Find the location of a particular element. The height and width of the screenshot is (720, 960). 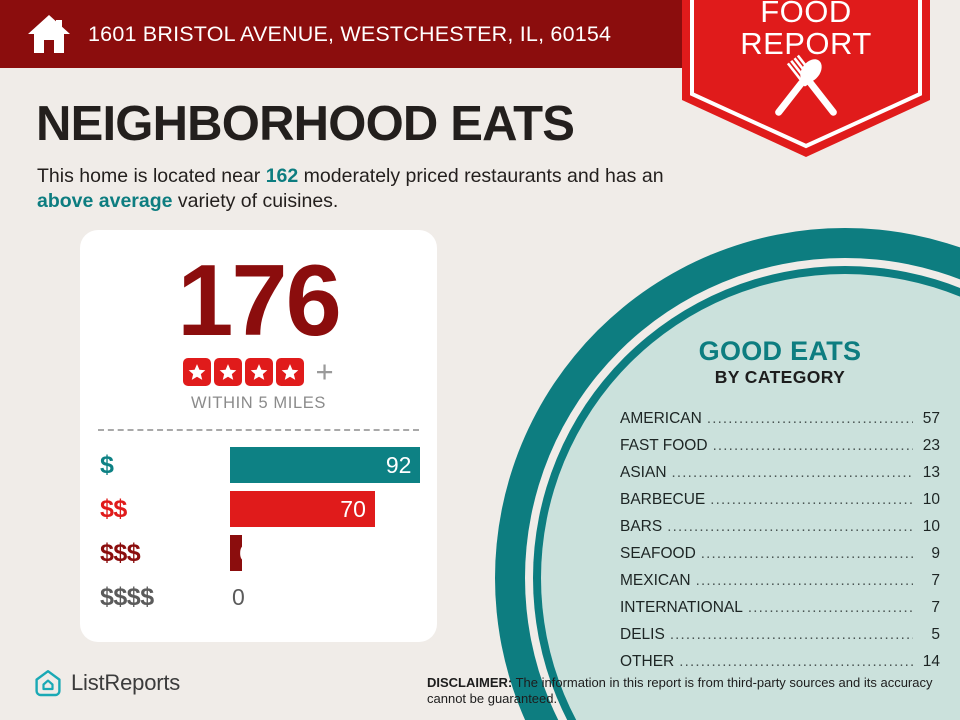

food-report-badge: FOOD REPORT is located at coordinates (806, 78).